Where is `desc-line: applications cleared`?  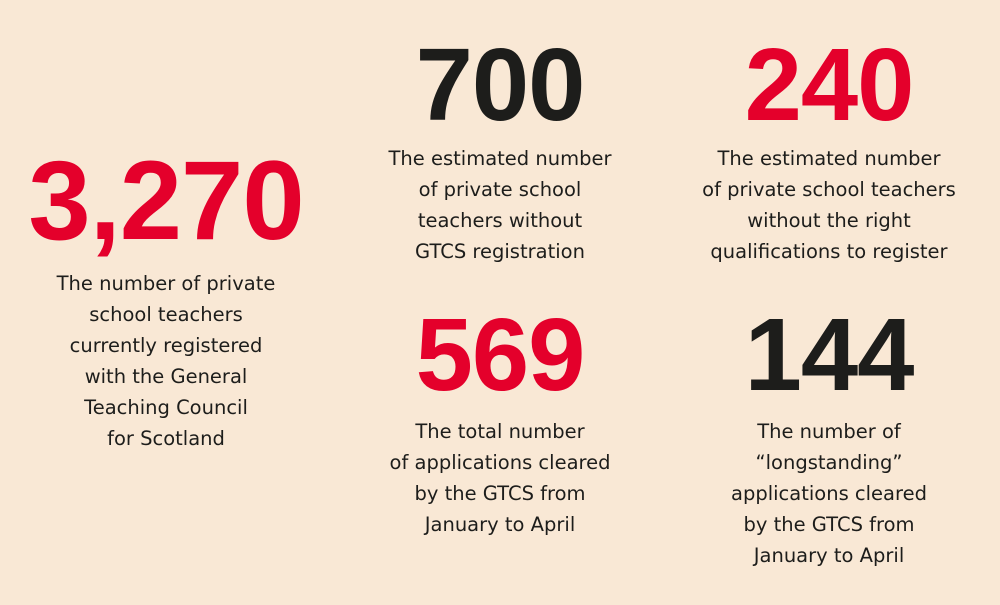
desc-line: applications cleared is located at coordinates (829, 493).